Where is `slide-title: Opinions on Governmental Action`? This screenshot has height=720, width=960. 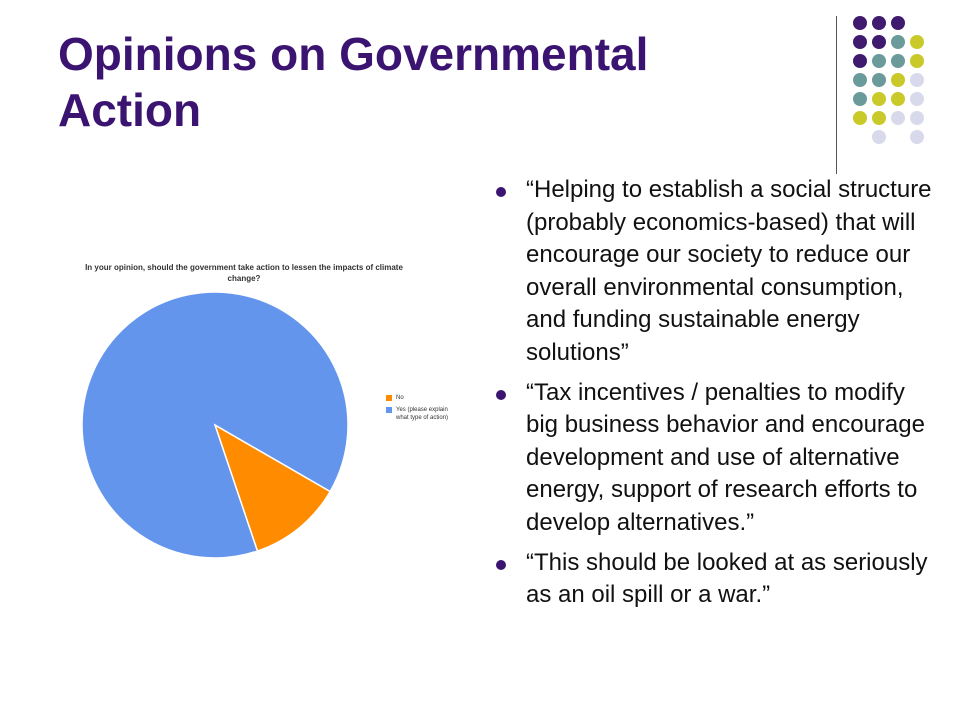 slide-title: Opinions on Governmental Action is located at coordinates (353, 82).